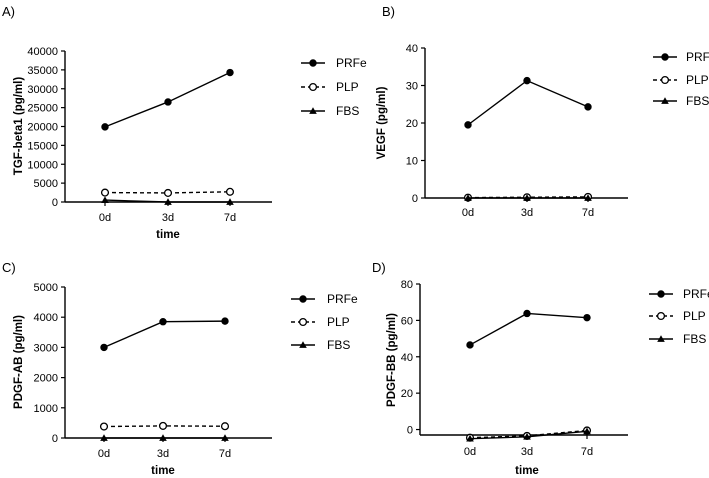 This screenshot has height=478, width=709. Describe the element at coordinates (19, 126) in the screenshot. I see `y-axis-label: TGF-beta1 (pg/ml)` at that location.